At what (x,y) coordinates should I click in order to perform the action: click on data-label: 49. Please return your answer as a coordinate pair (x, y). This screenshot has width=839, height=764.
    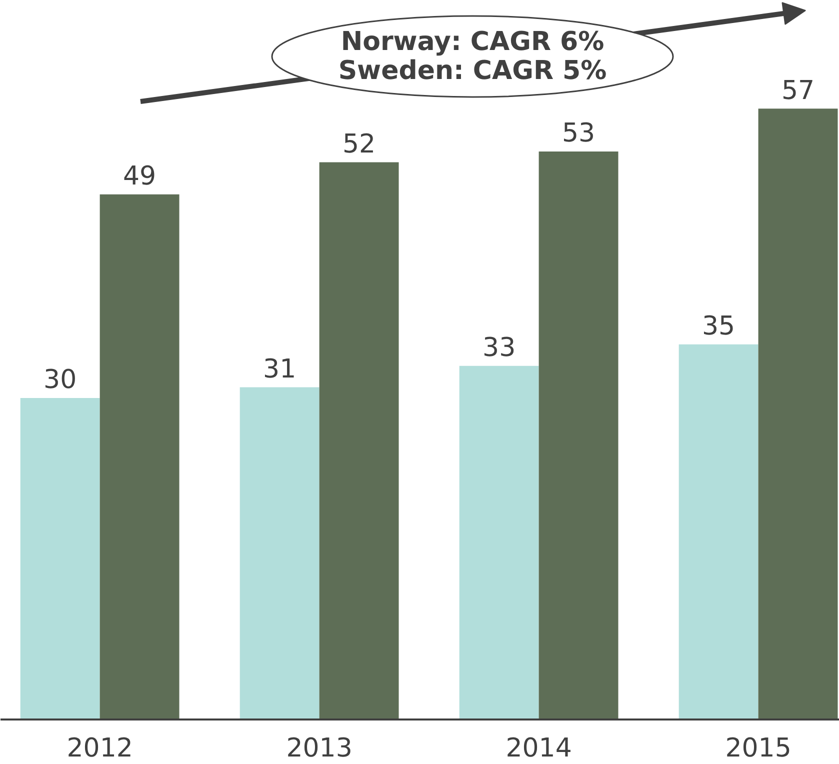
    Looking at the image, I should click on (139, 177).